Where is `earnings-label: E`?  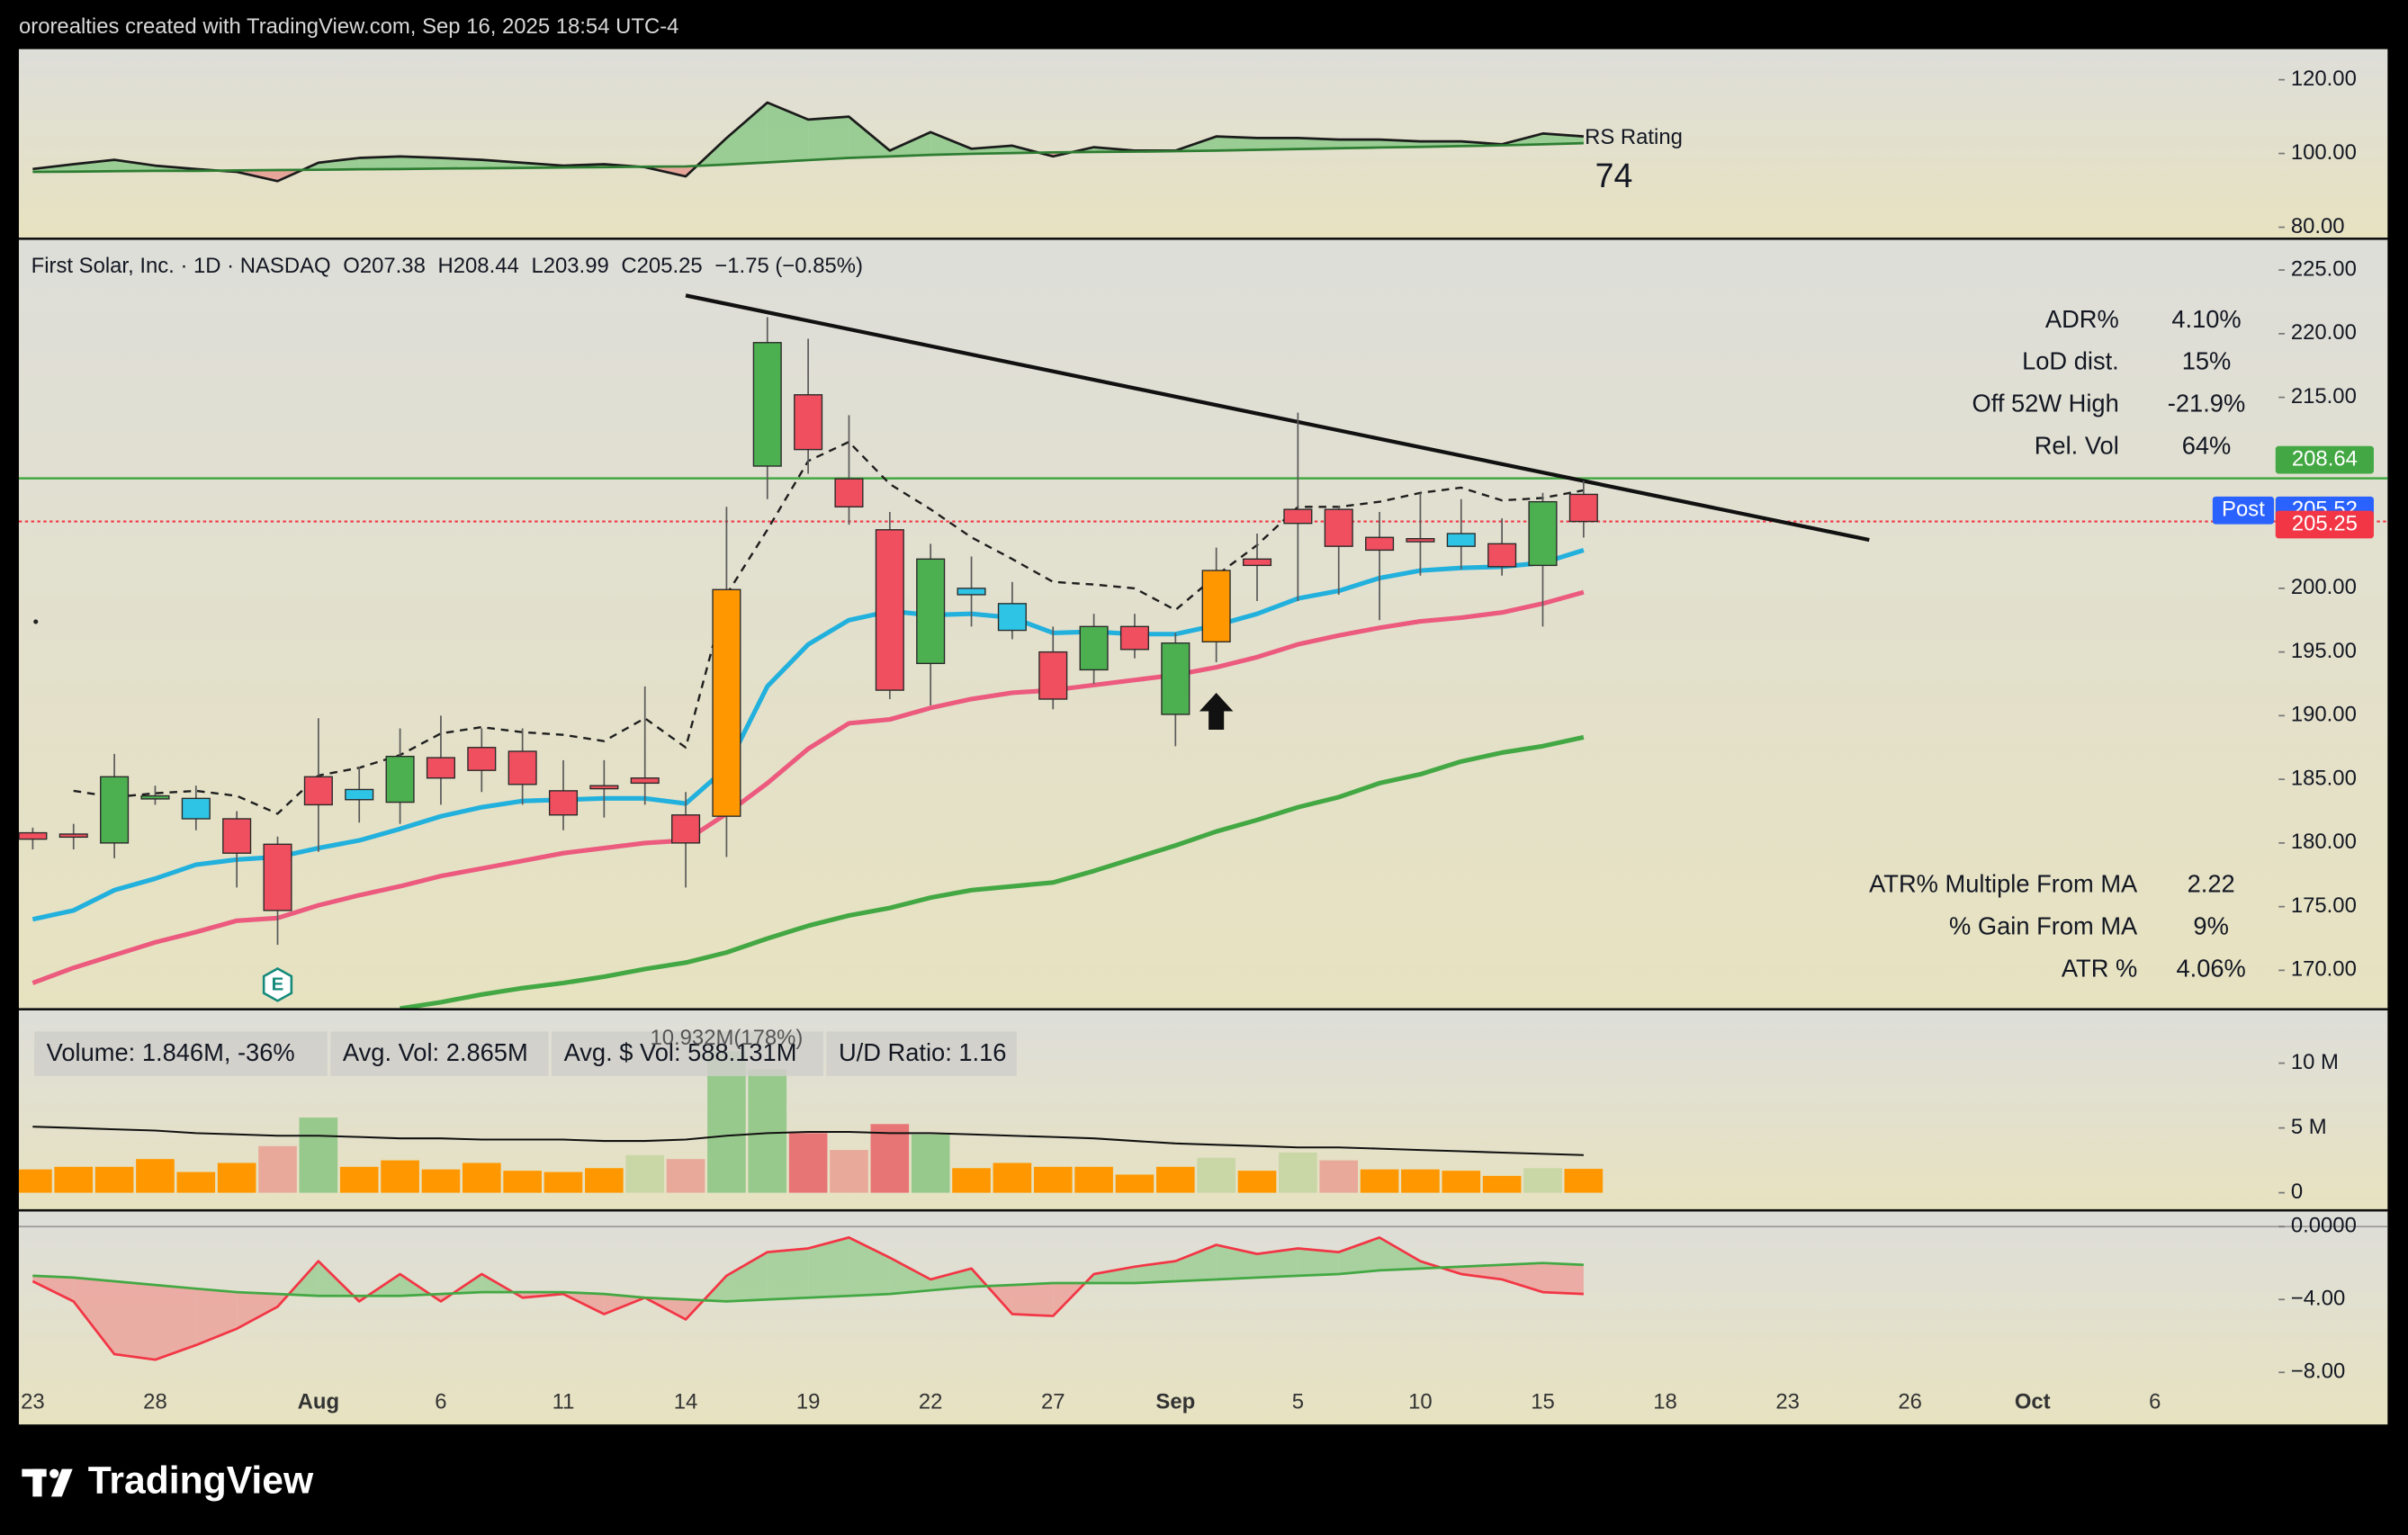 earnings-label: E is located at coordinates (278, 985).